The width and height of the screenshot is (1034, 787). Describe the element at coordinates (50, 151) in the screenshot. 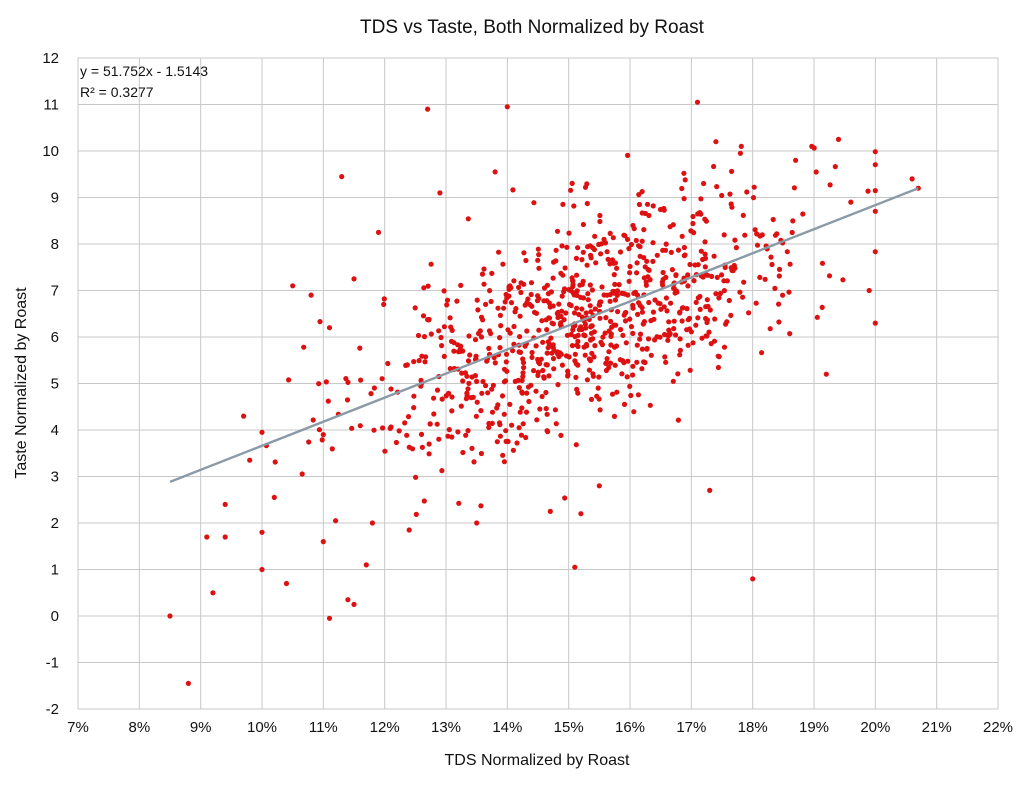

I see `y-tick-label: 10` at that location.